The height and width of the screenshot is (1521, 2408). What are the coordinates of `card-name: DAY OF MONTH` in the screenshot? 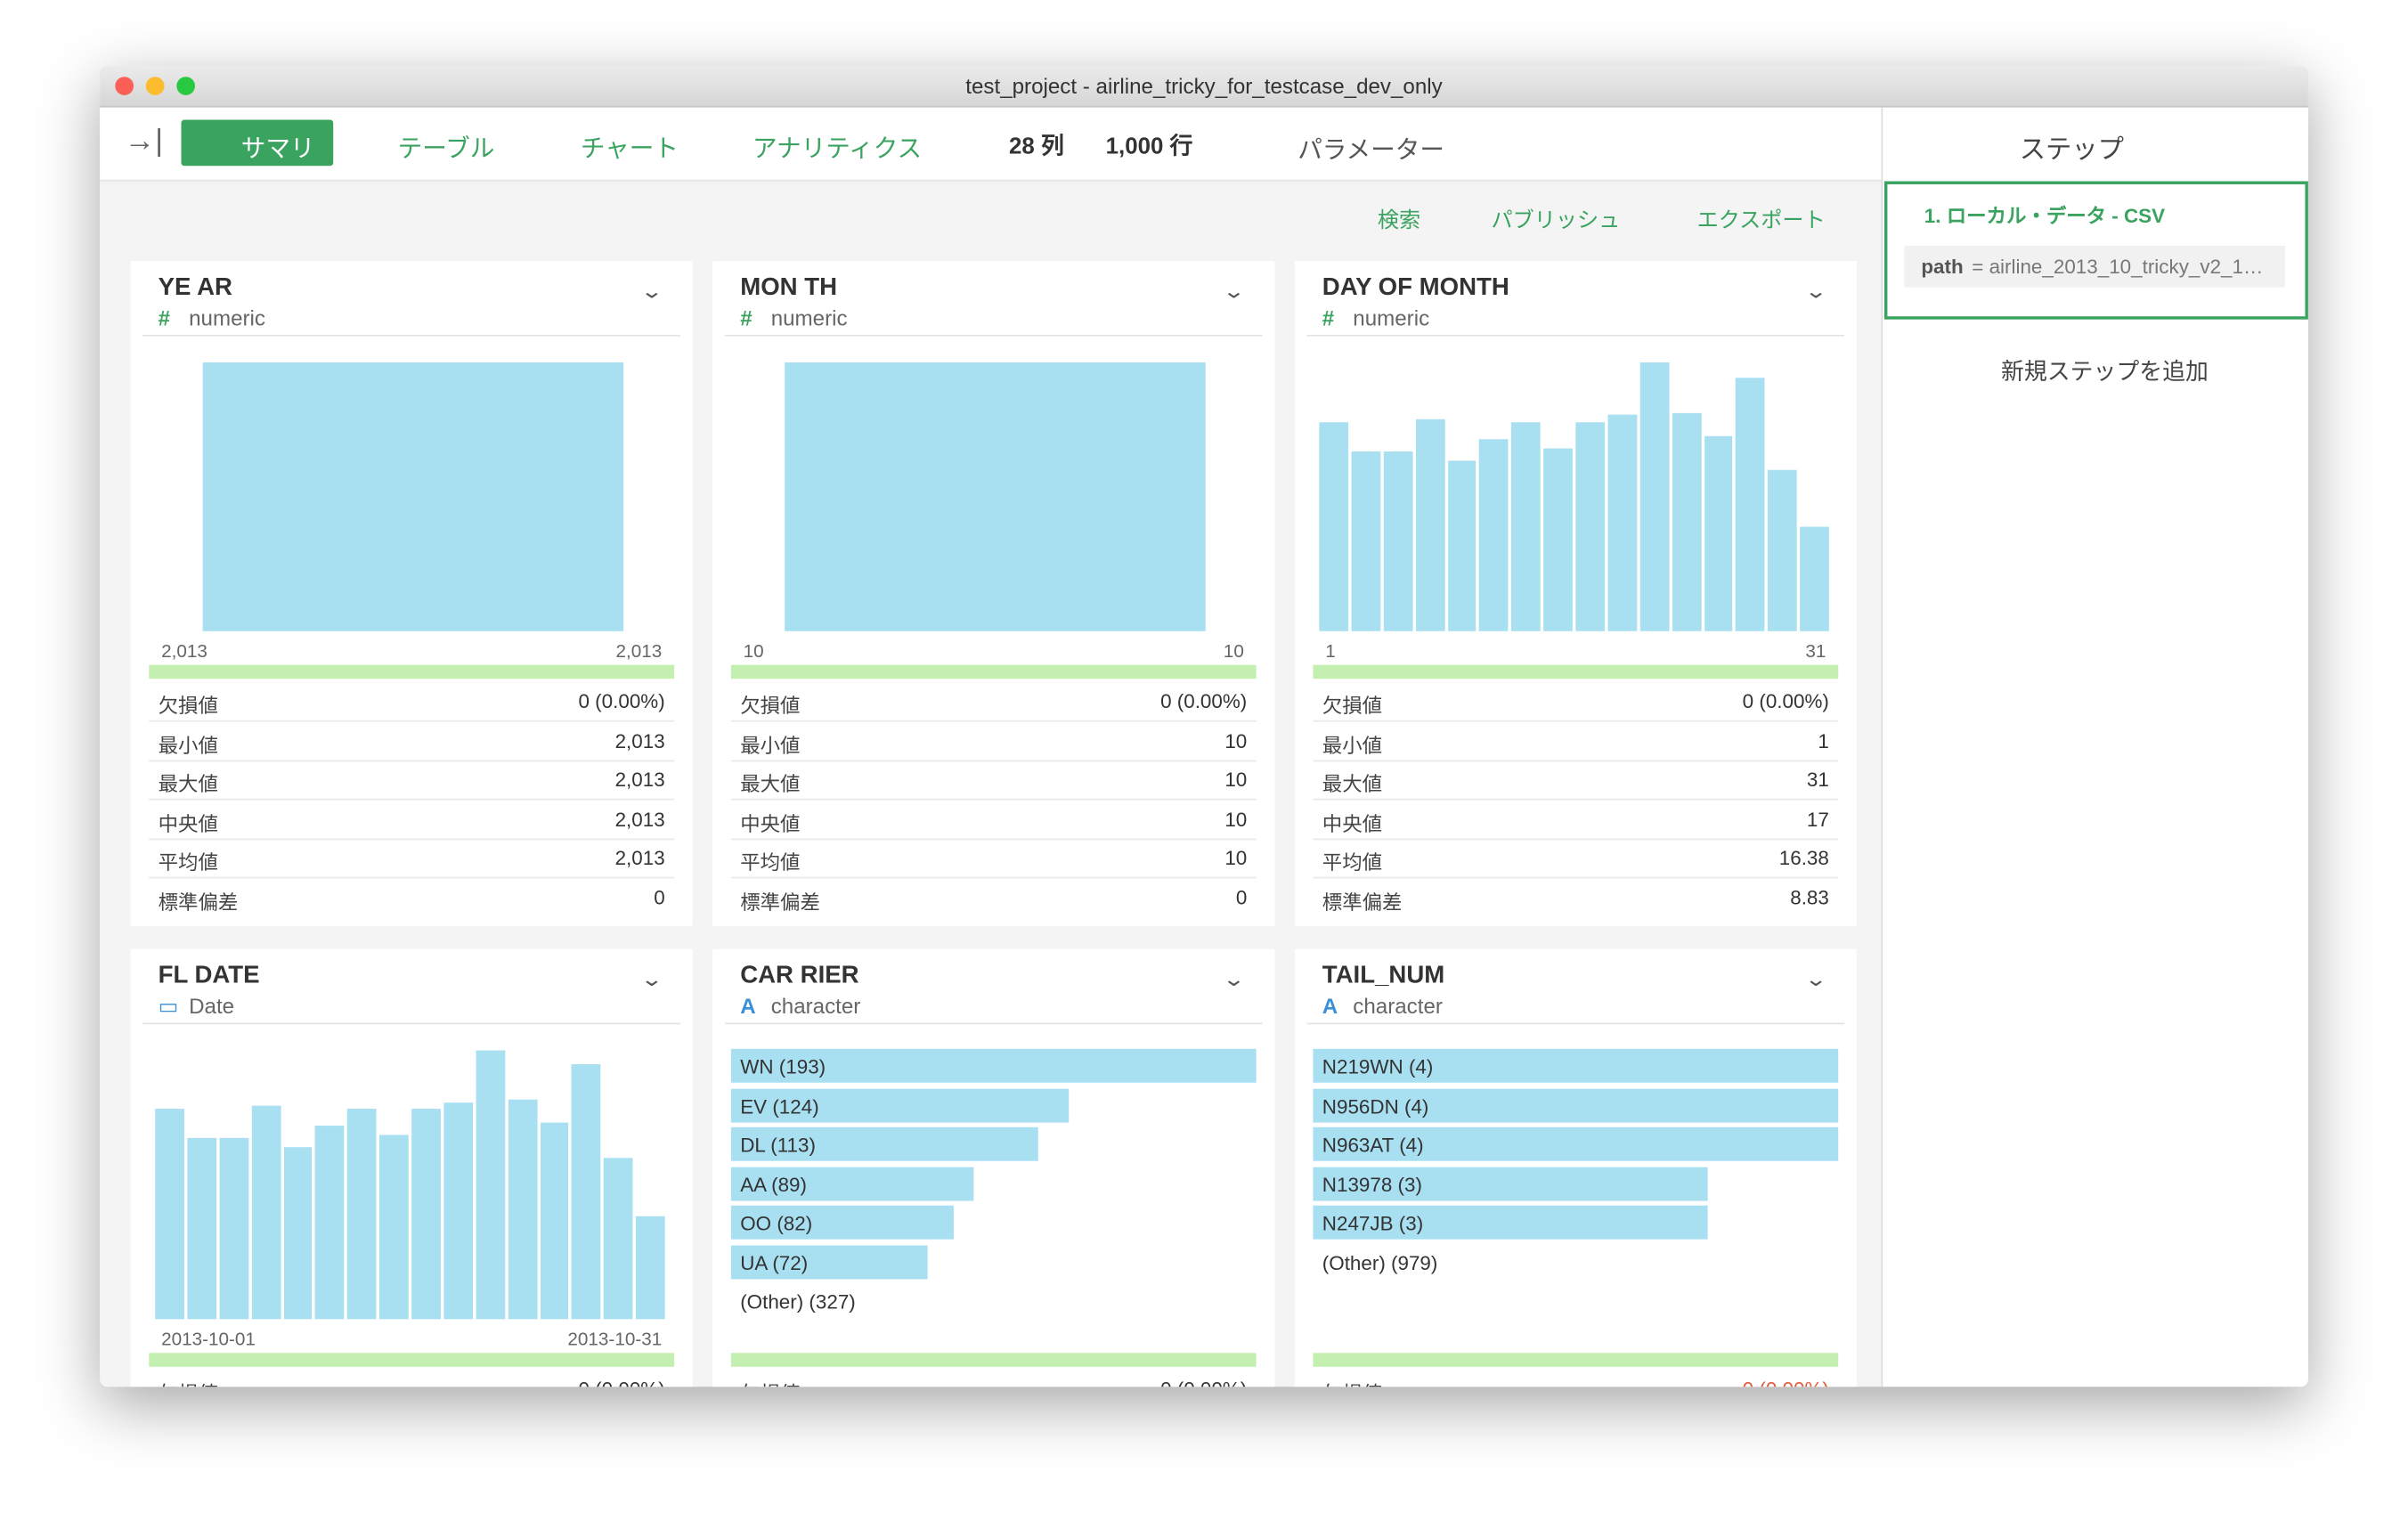 It's located at (1415, 288).